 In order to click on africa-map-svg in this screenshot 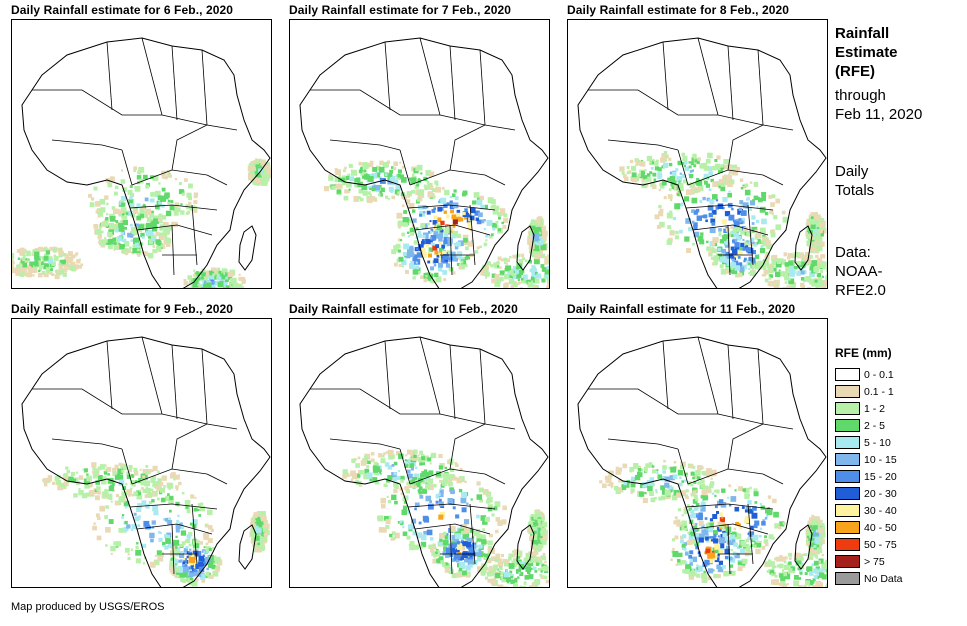, I will do `click(424, 162)`.